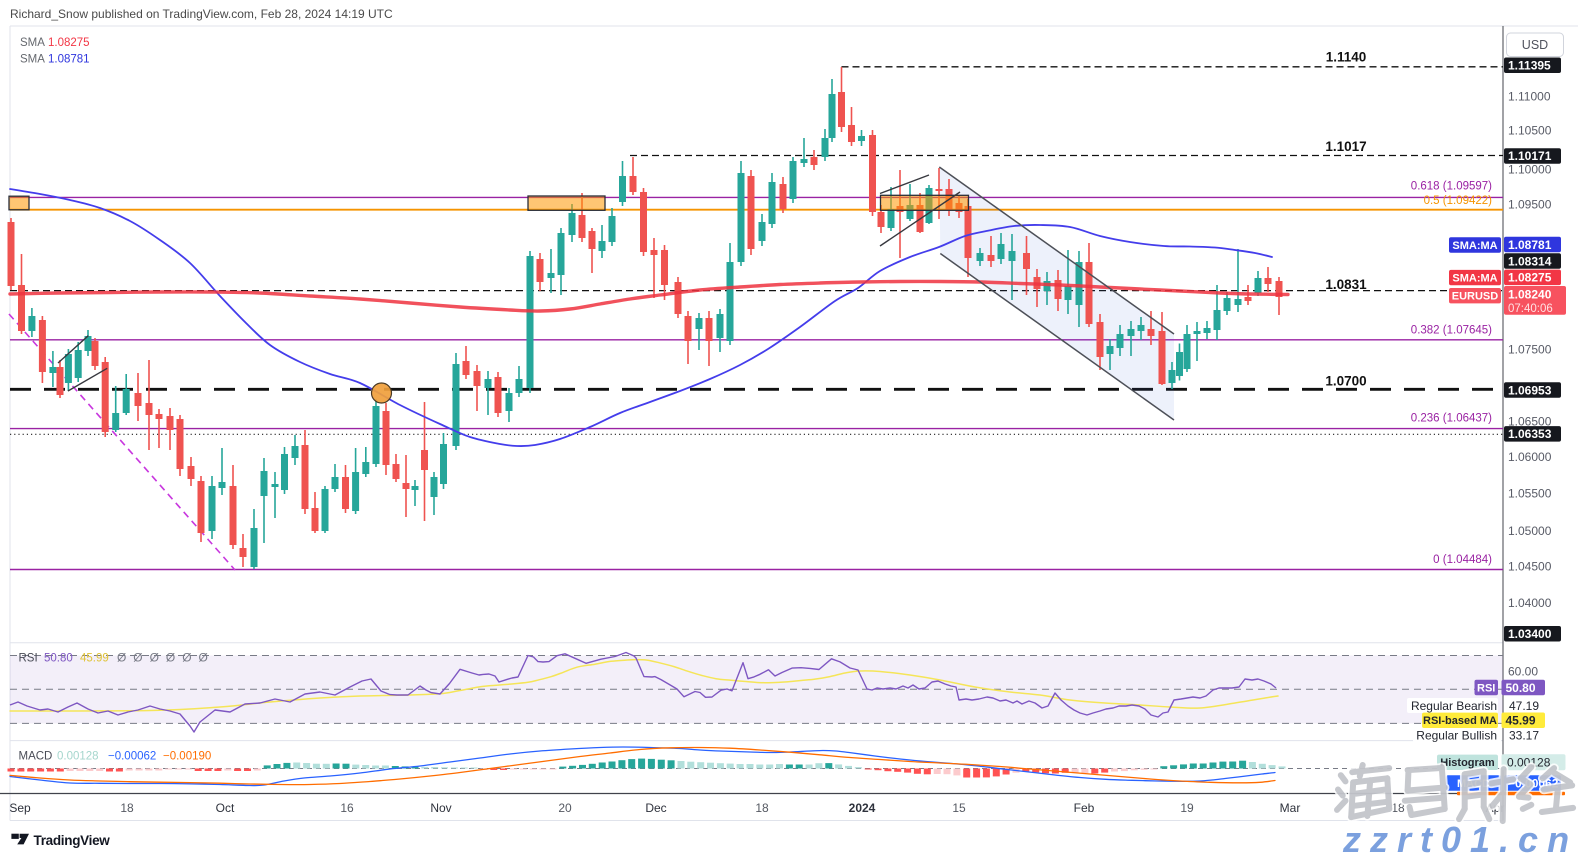 The width and height of the screenshot is (1578, 857). I want to click on svg-text: 0.618 (1.09597), so click(1451, 187).